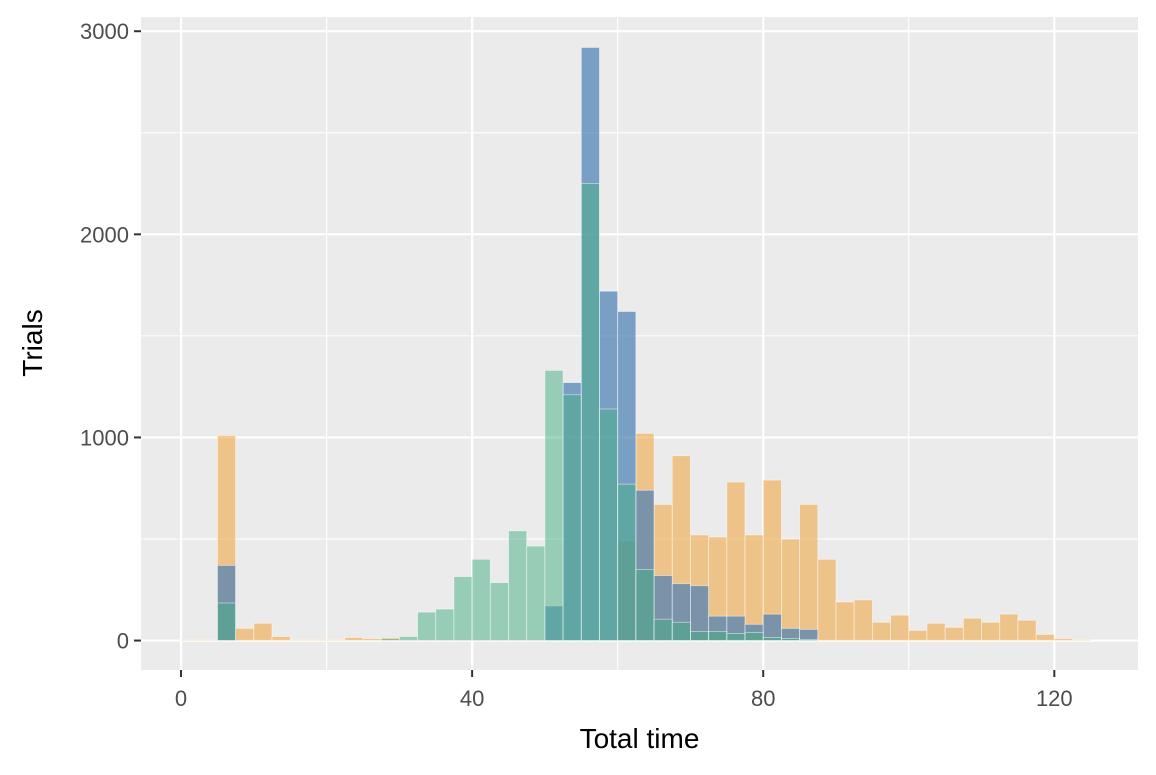 Image resolution: width=1156 pixels, height=775 pixels. Describe the element at coordinates (123, 641) in the screenshot. I see `y-tick-label: 0` at that location.